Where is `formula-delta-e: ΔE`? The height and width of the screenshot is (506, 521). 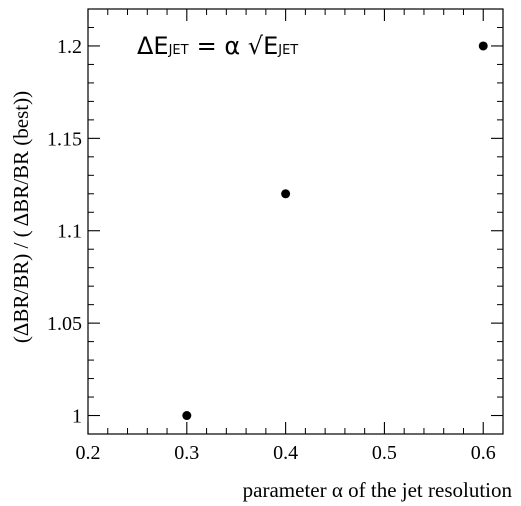
formula-delta-e: ΔE is located at coordinates (153, 46).